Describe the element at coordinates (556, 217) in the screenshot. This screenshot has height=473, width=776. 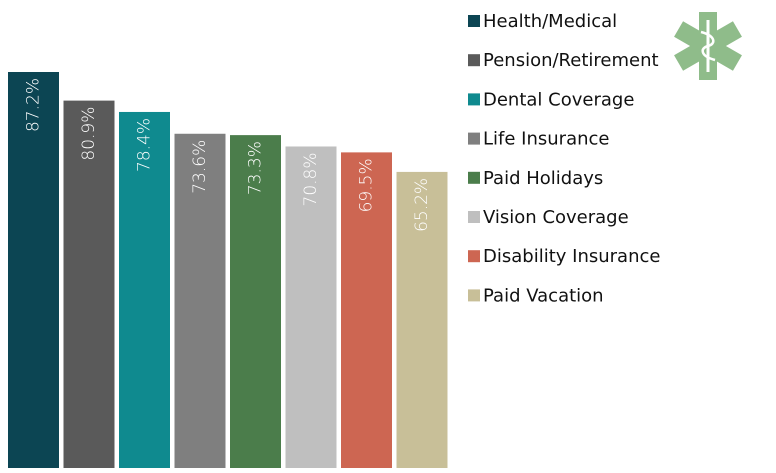
I see `legend-label: Vision Coverage` at that location.